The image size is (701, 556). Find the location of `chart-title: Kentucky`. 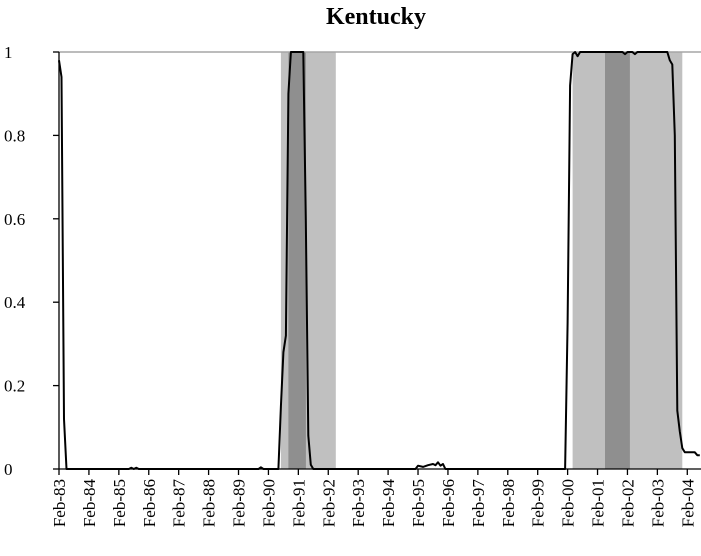

chart-title: Kentucky is located at coordinates (375, 17).